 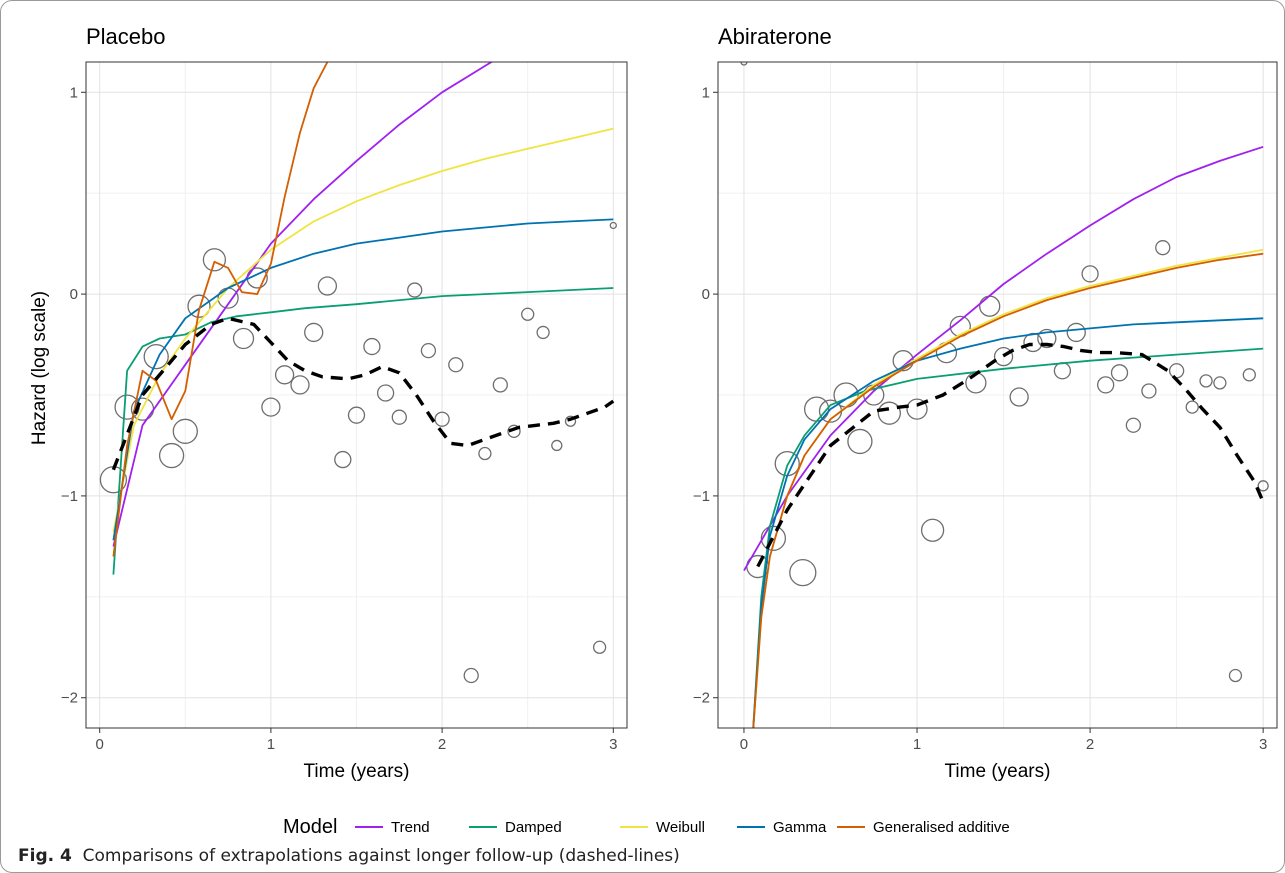 I want to click on series-line-gamma, so click(x=363, y=379).